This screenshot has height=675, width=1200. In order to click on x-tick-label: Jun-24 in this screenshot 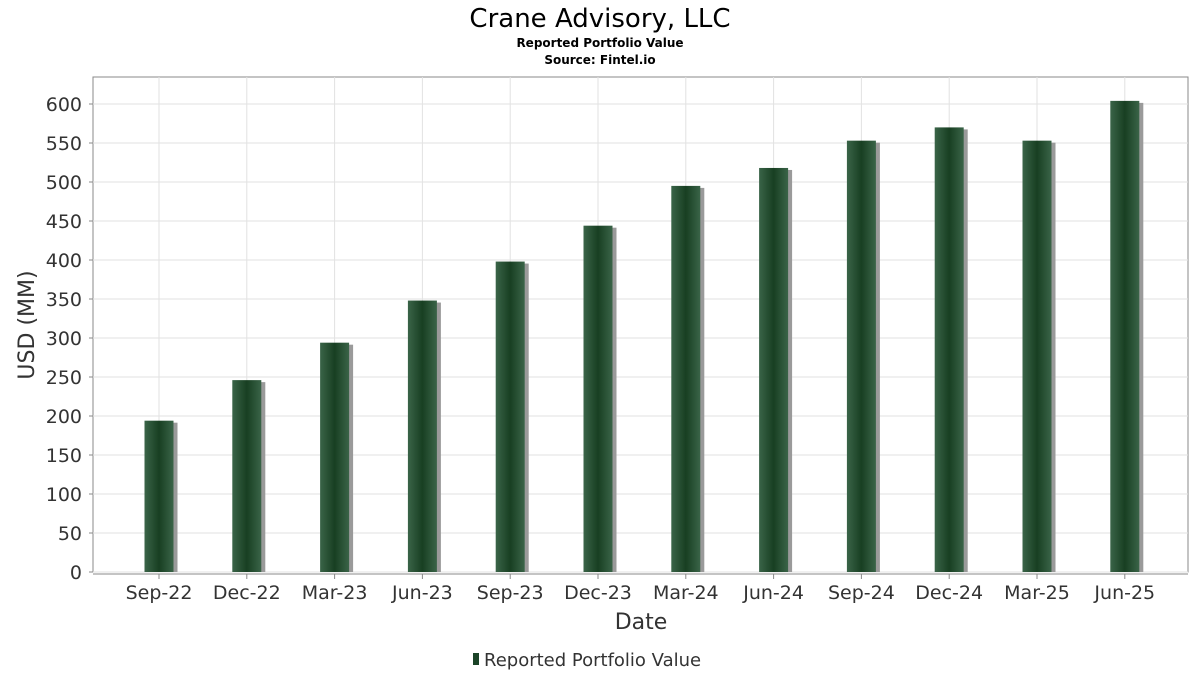, I will do `click(773, 593)`.